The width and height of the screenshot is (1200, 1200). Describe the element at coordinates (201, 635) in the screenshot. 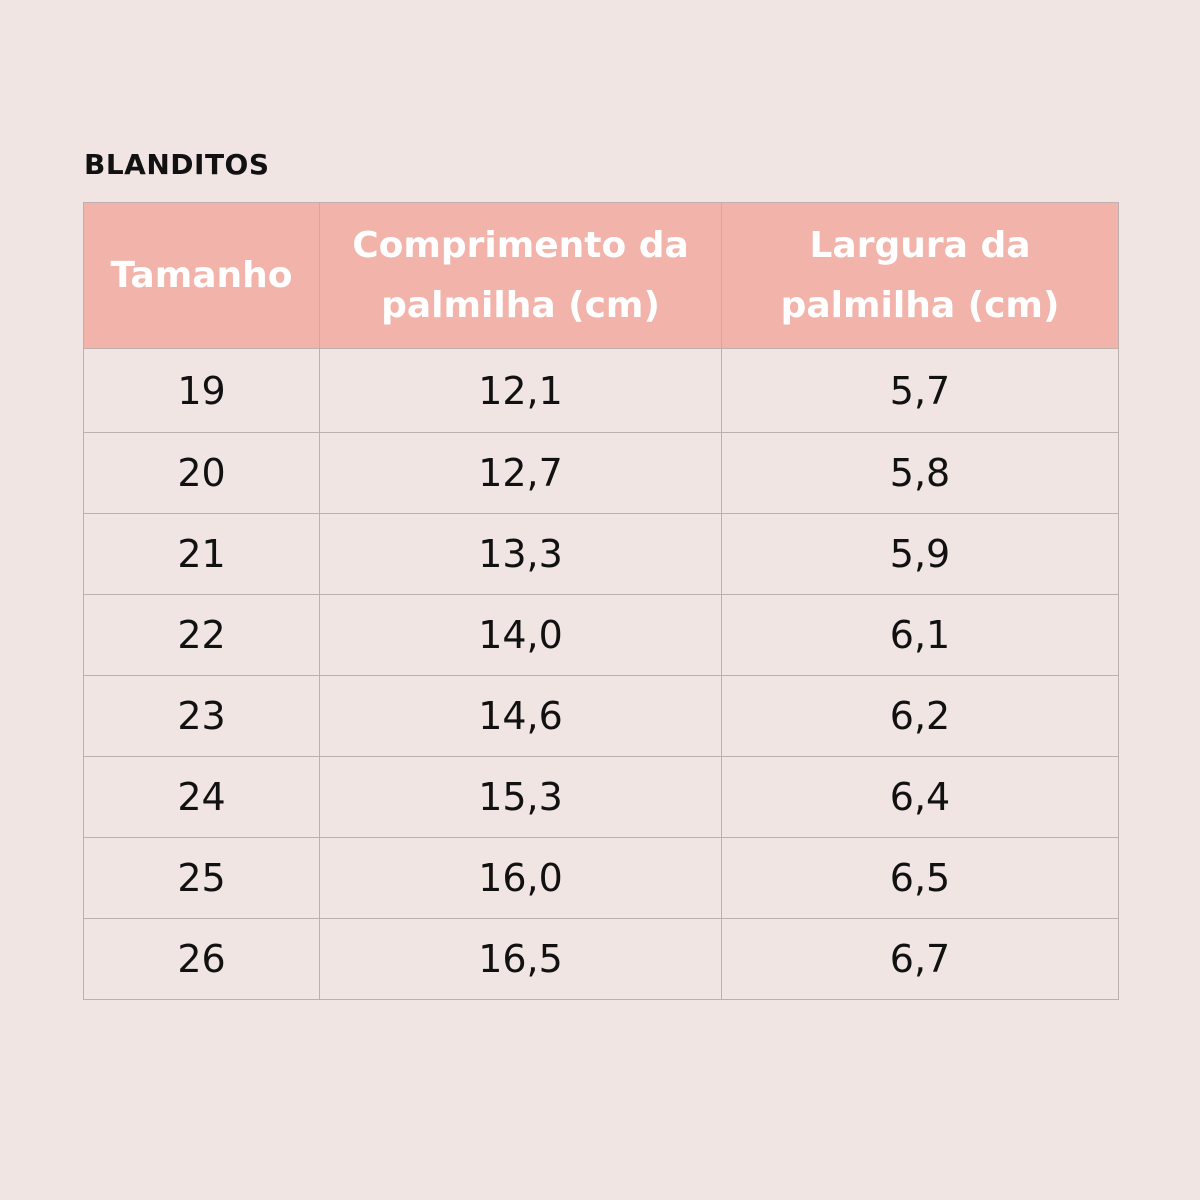

I see `cell-size: 22` at that location.